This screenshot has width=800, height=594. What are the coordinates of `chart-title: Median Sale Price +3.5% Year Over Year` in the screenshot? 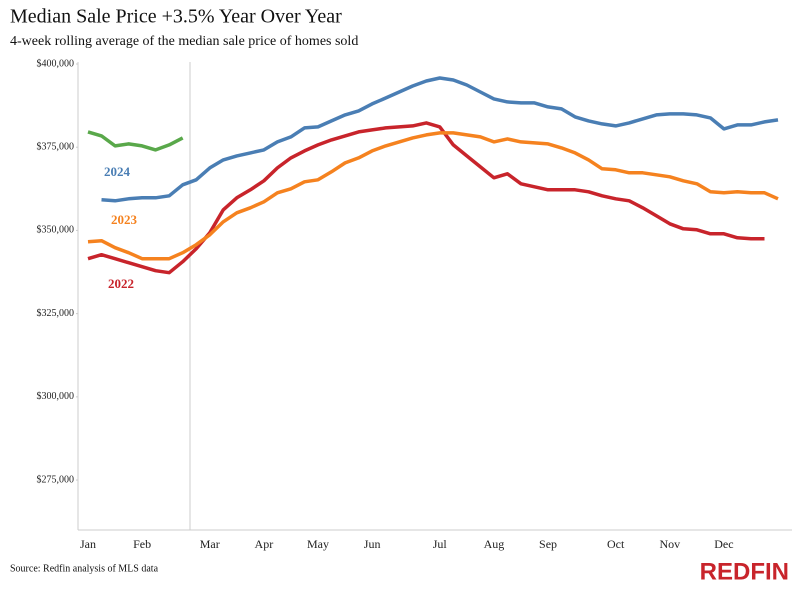 It's located at (176, 17).